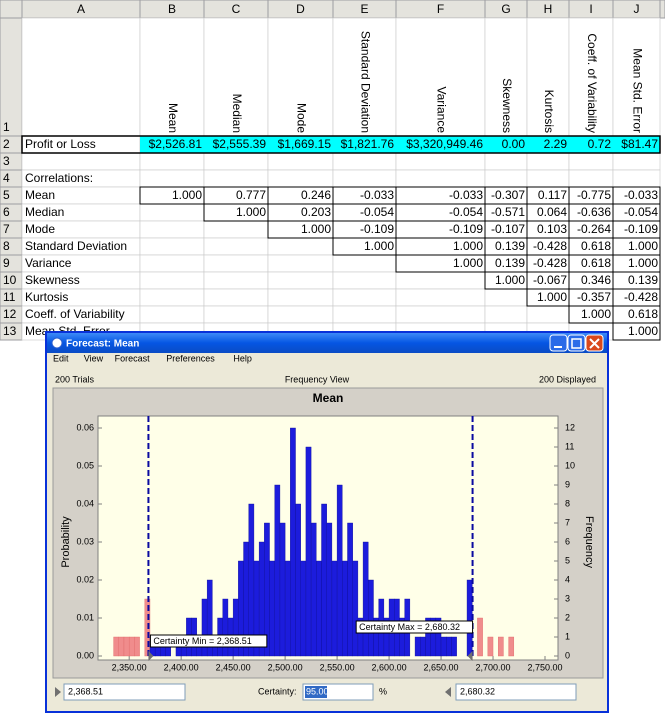  Describe the element at coordinates (544, 667) in the screenshot. I see `x-tick-label: 2,750.00` at that location.